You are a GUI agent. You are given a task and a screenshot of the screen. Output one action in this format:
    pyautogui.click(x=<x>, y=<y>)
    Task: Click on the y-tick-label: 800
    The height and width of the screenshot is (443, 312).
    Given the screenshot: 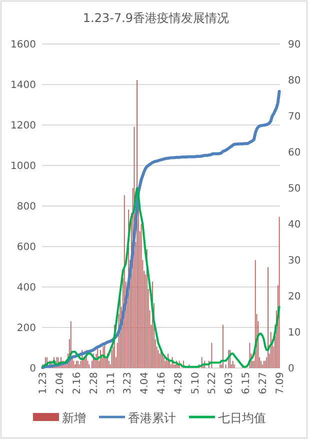 What is the action you would take?
    pyautogui.click(x=26, y=207)
    